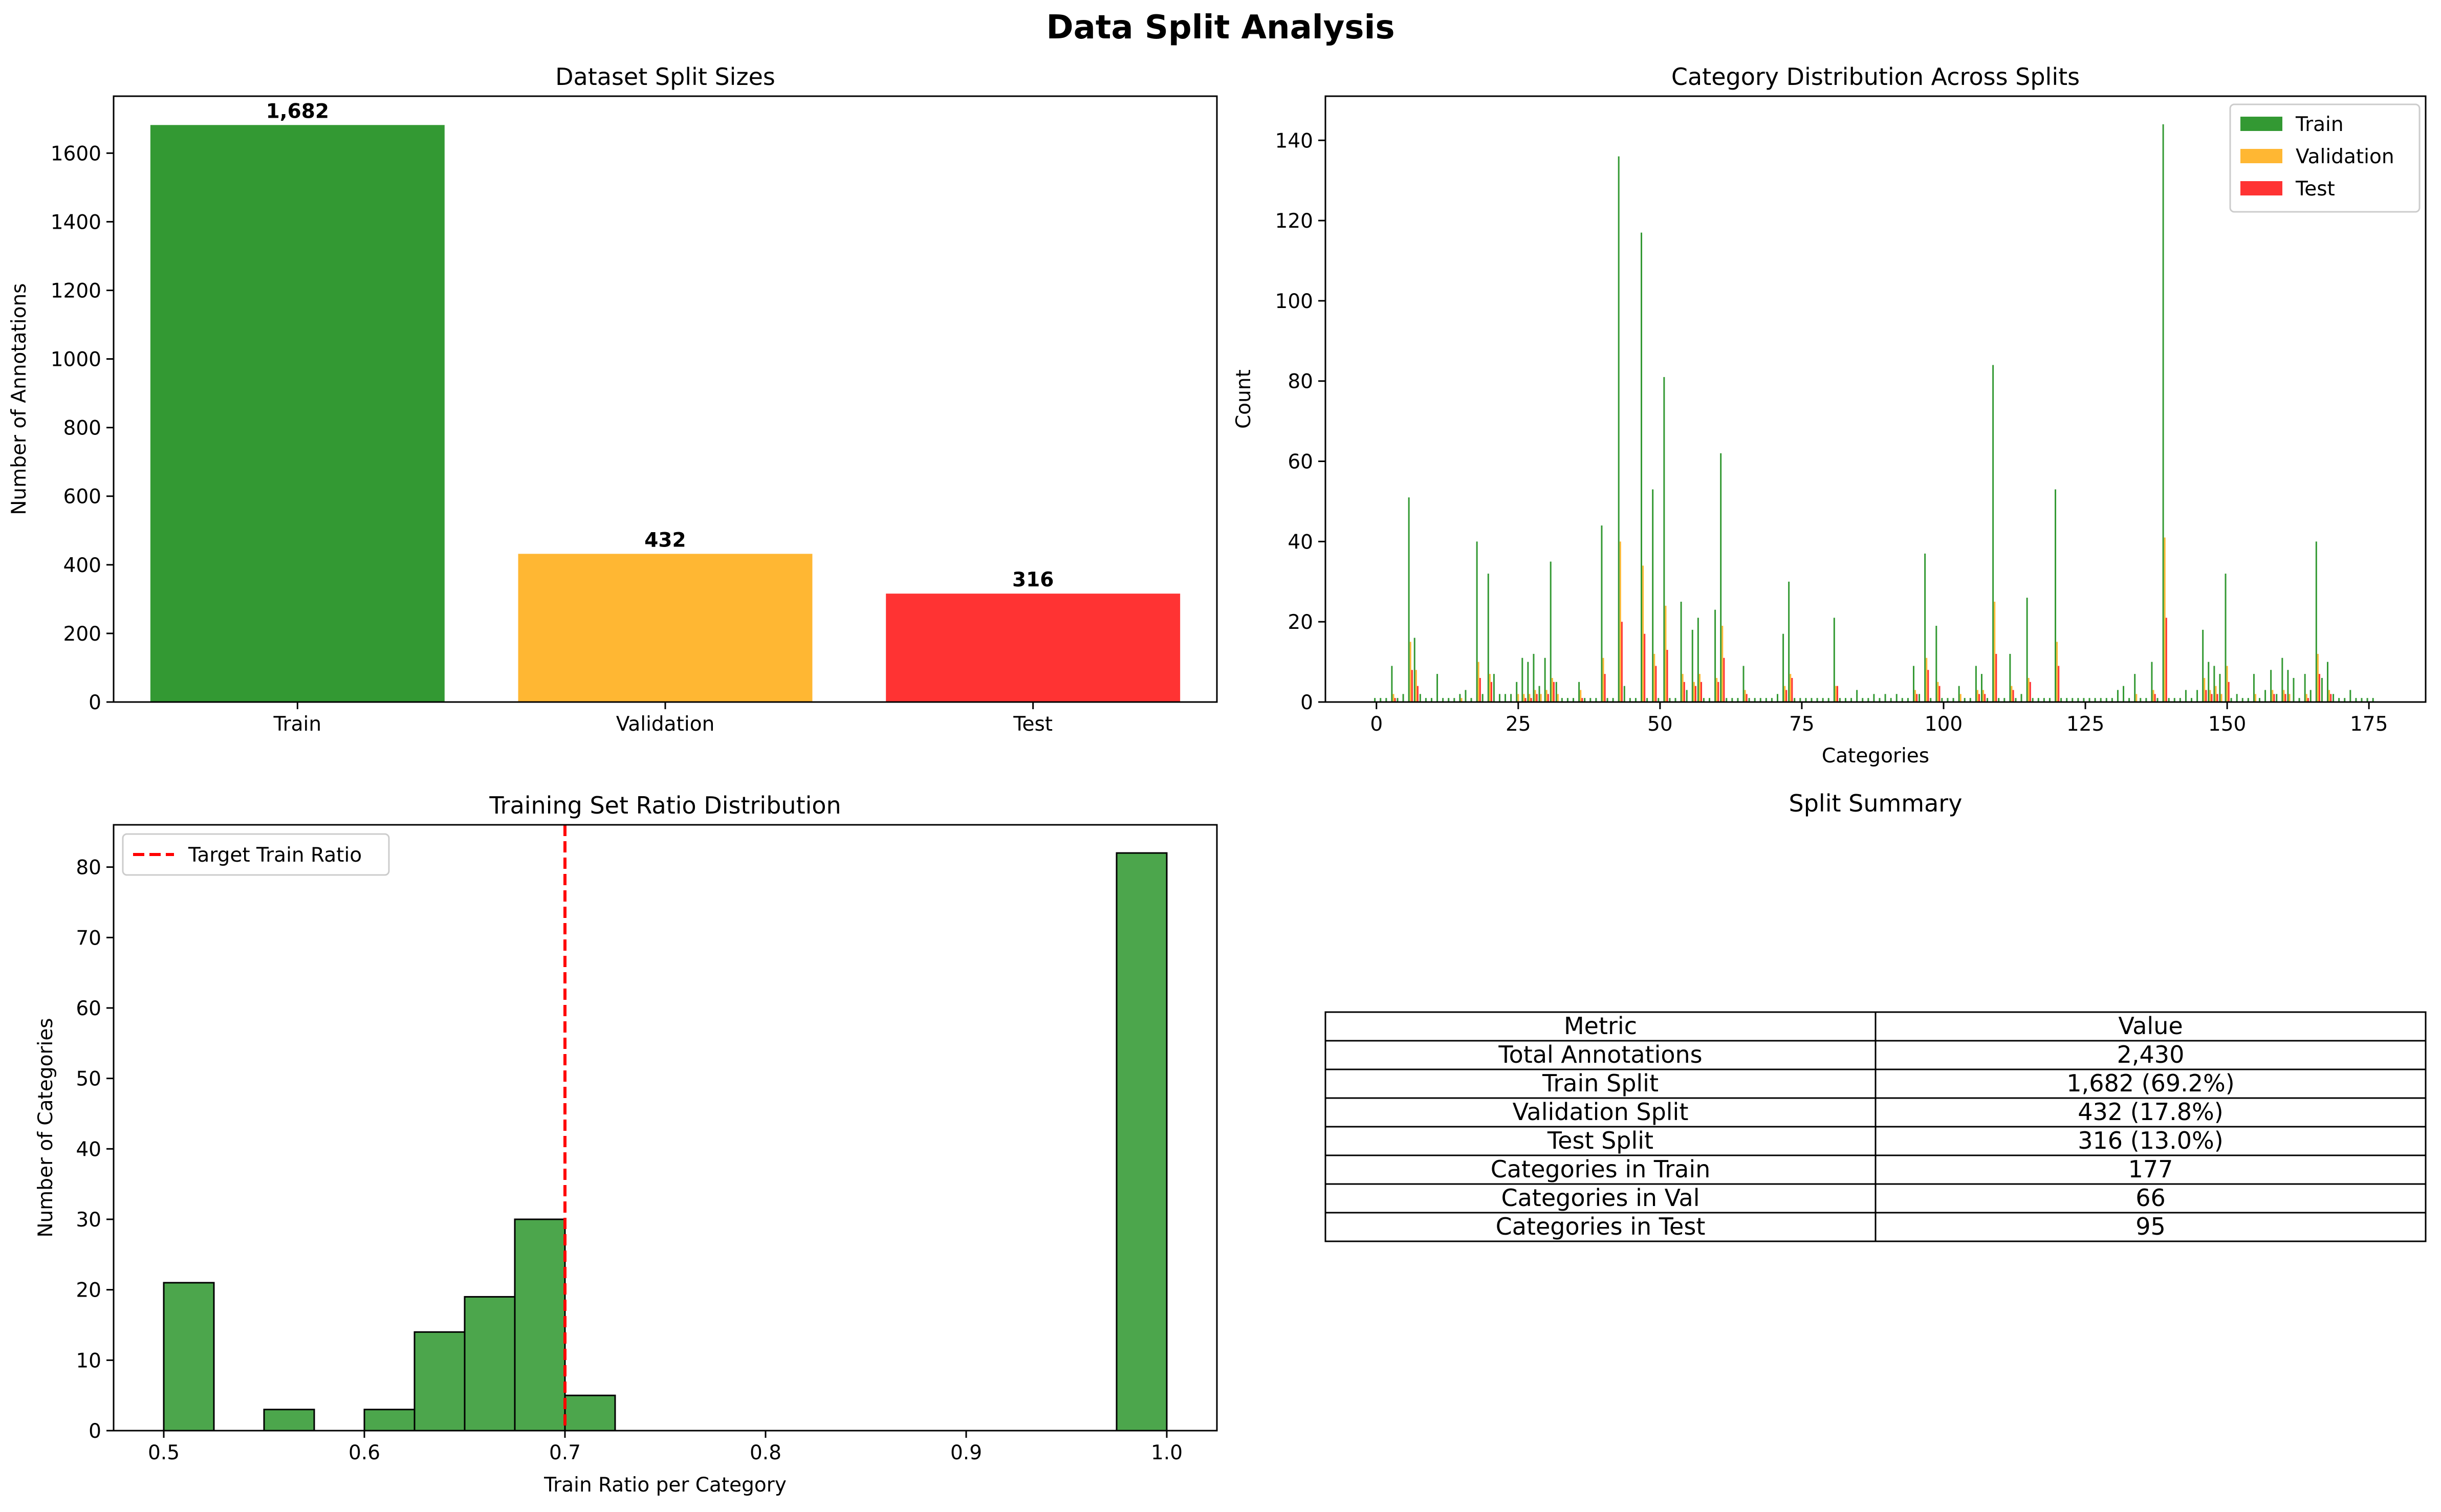 The width and height of the screenshot is (2441, 1512). I want to click on ratio-y-tick-label: 20, so click(88, 1290).